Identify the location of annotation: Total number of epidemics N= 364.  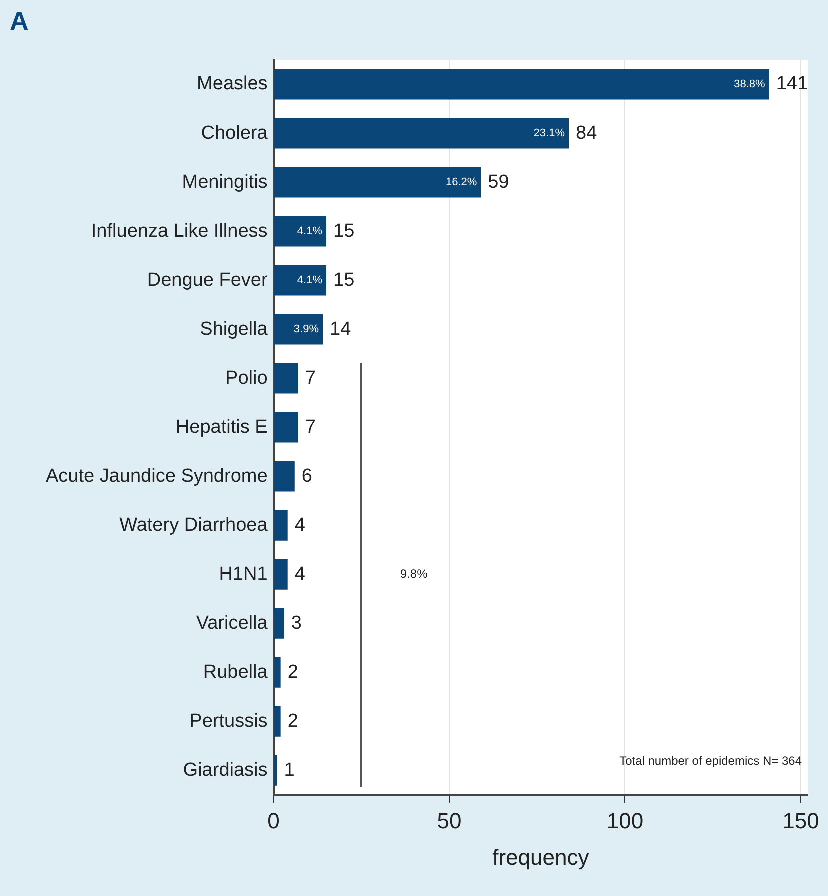
(711, 761).